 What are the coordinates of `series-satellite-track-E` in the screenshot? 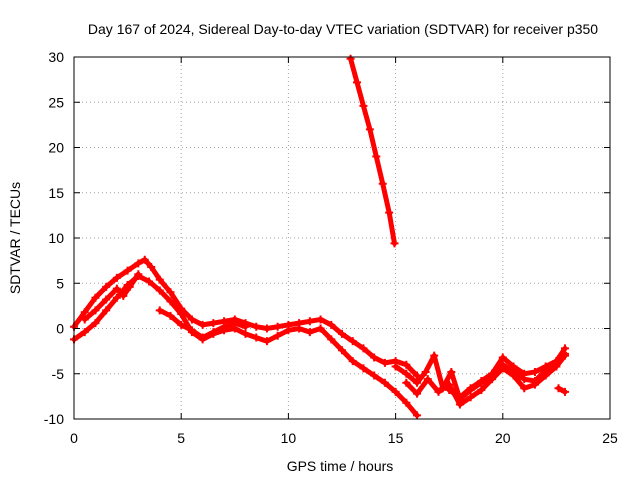 It's located at (372, 151).